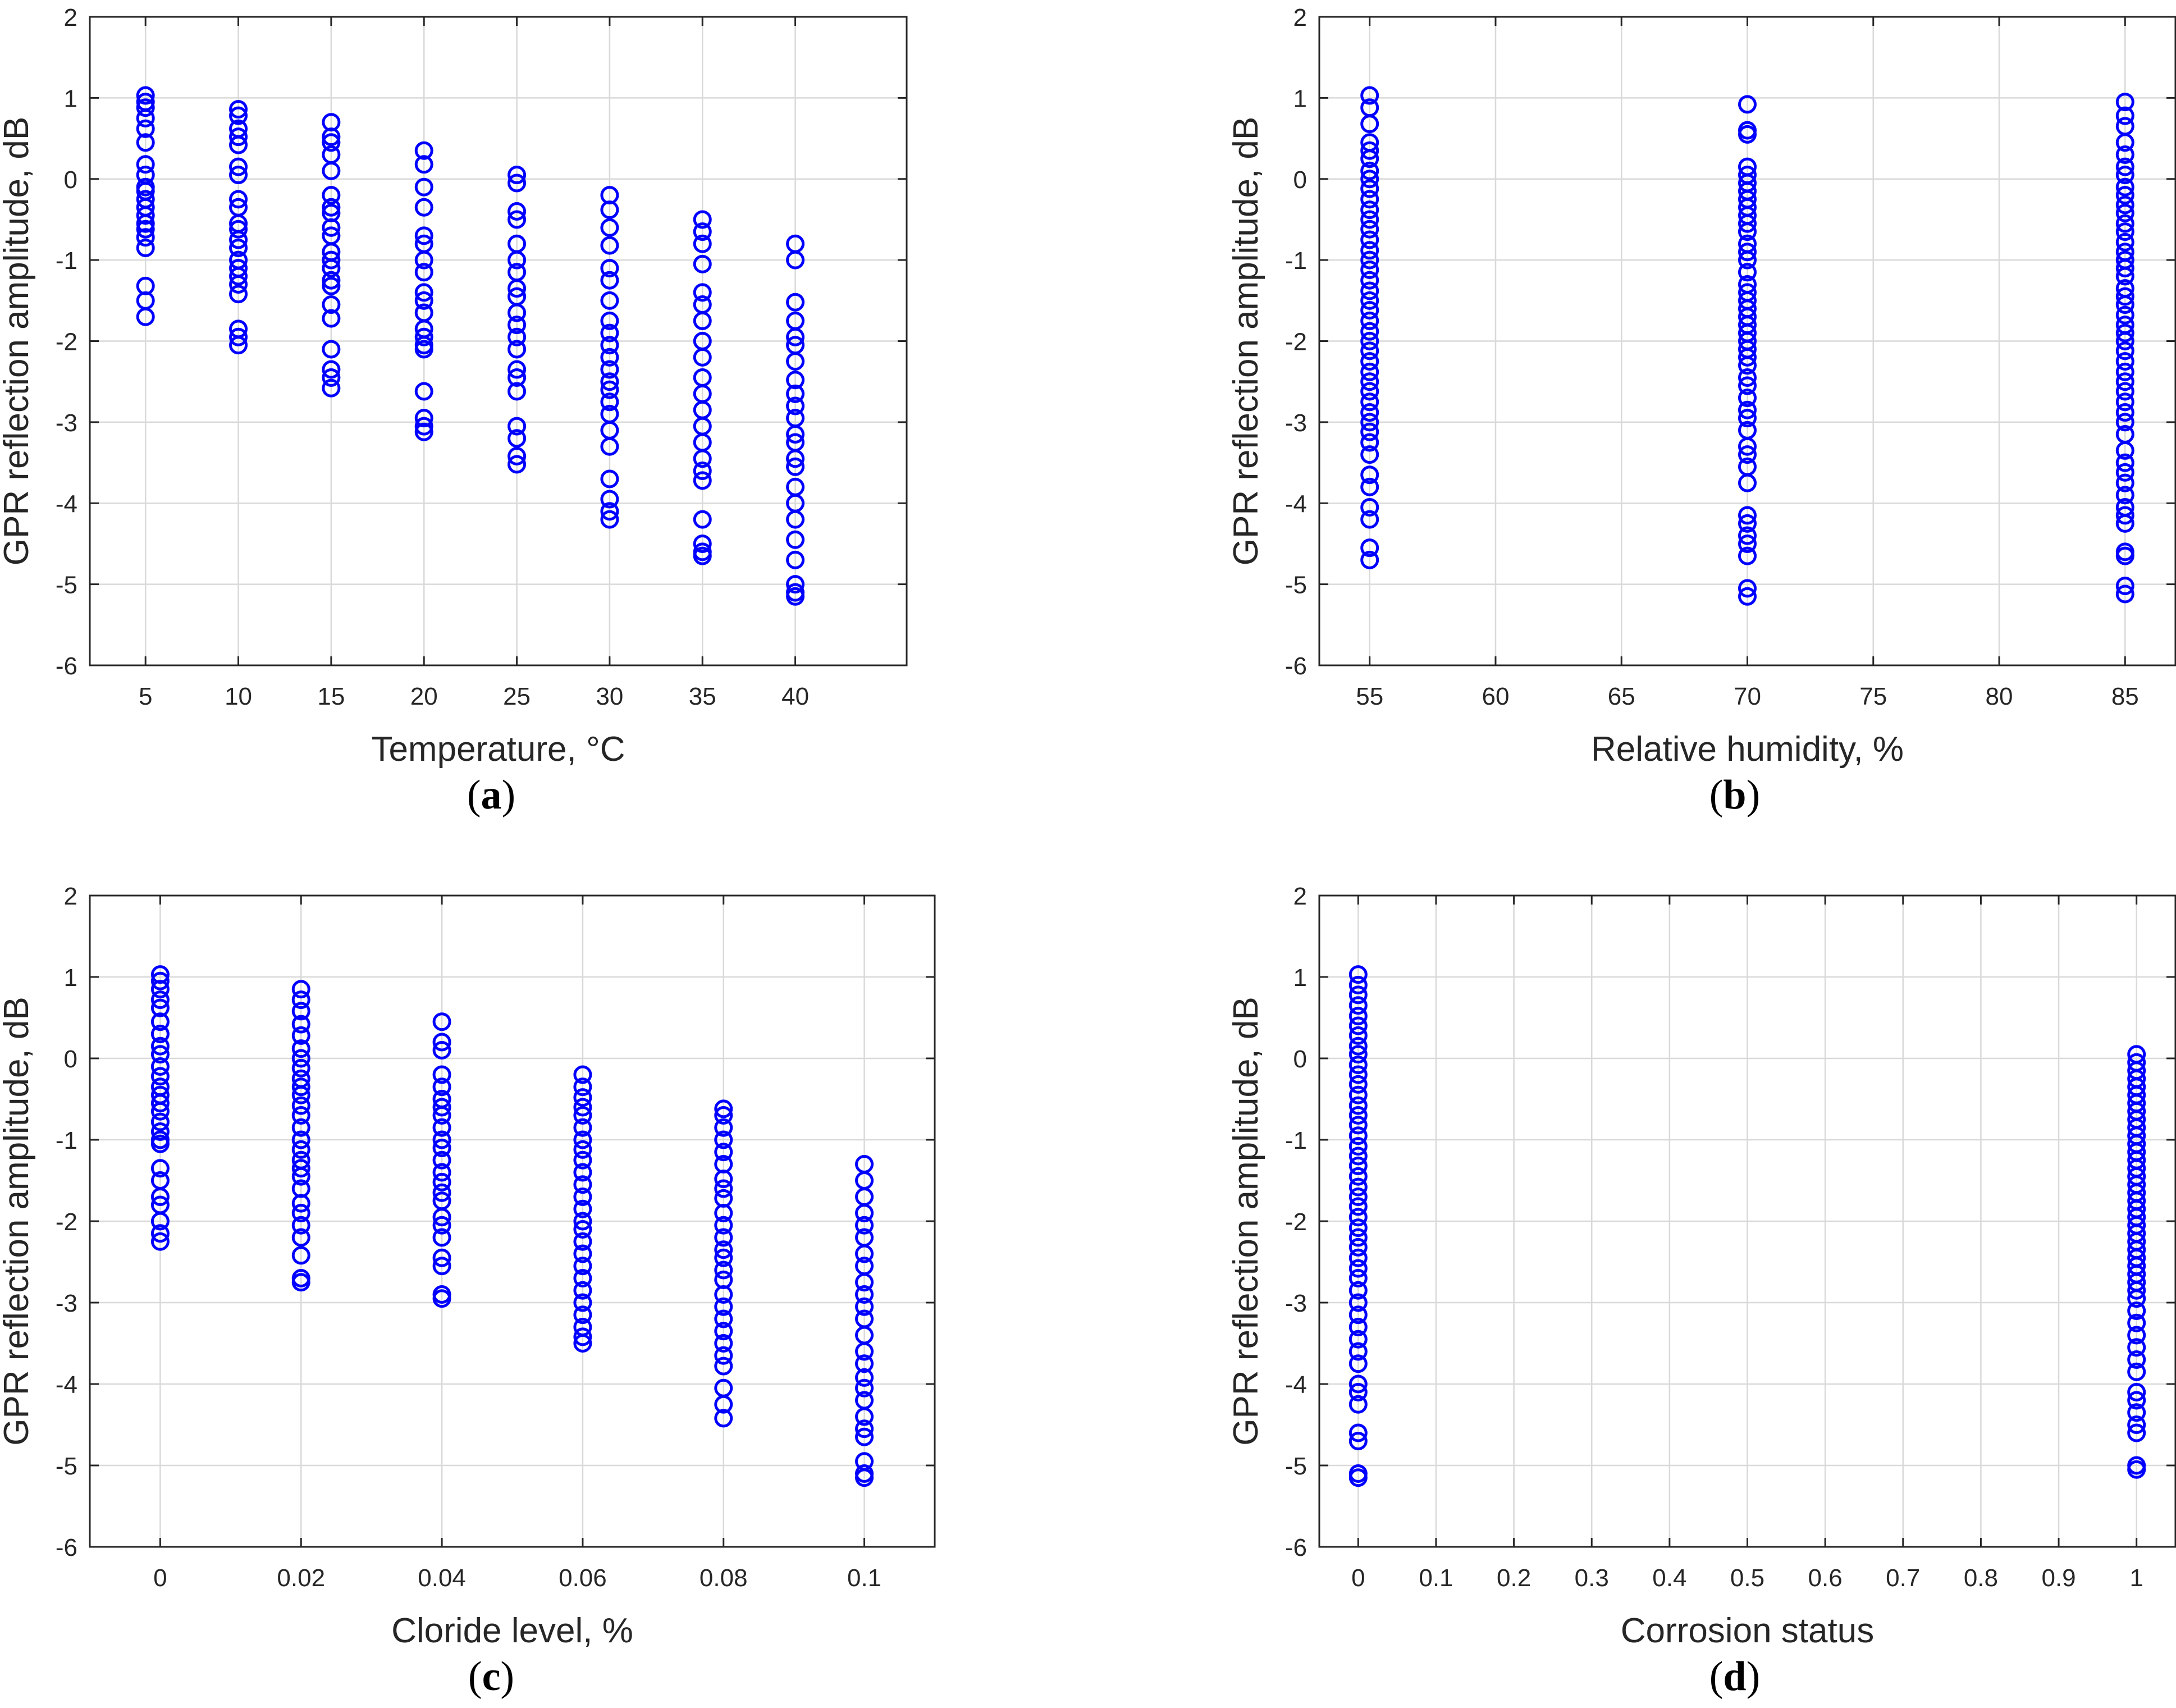 The width and height of the screenshot is (2176, 1708). I want to click on x-tick-label: 0.06, so click(583, 1578).